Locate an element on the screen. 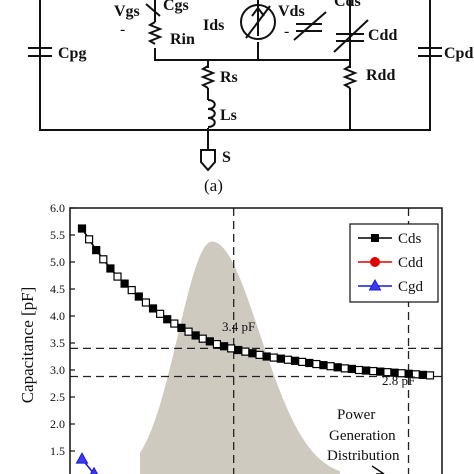 The image size is (474, 474). label-vgs: Vgs is located at coordinates (127, 11).